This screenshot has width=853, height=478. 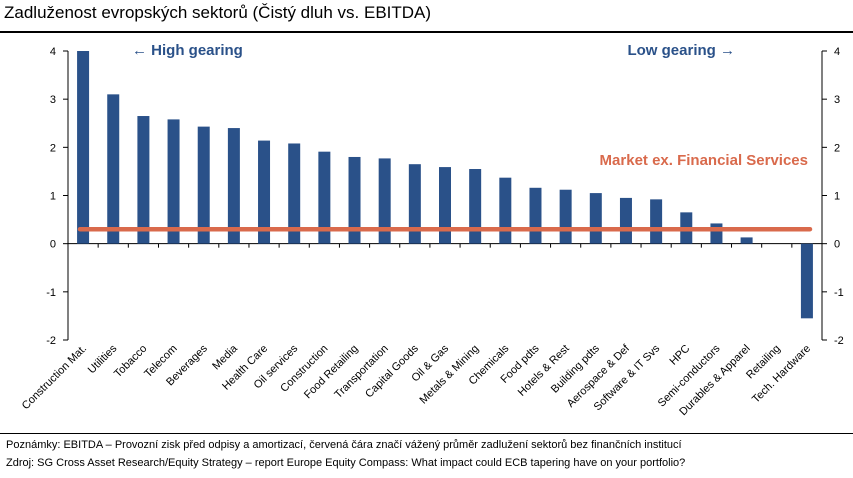 I want to click on x-tick-label: HPC, so click(x=679, y=355).